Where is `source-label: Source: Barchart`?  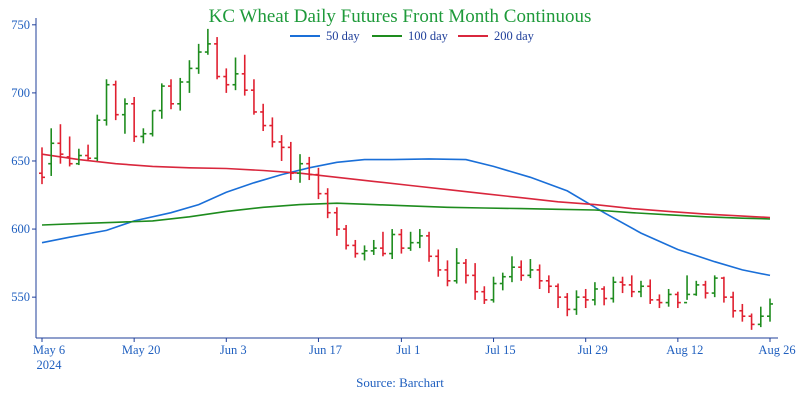 source-label: Source: Barchart is located at coordinates (400, 382).